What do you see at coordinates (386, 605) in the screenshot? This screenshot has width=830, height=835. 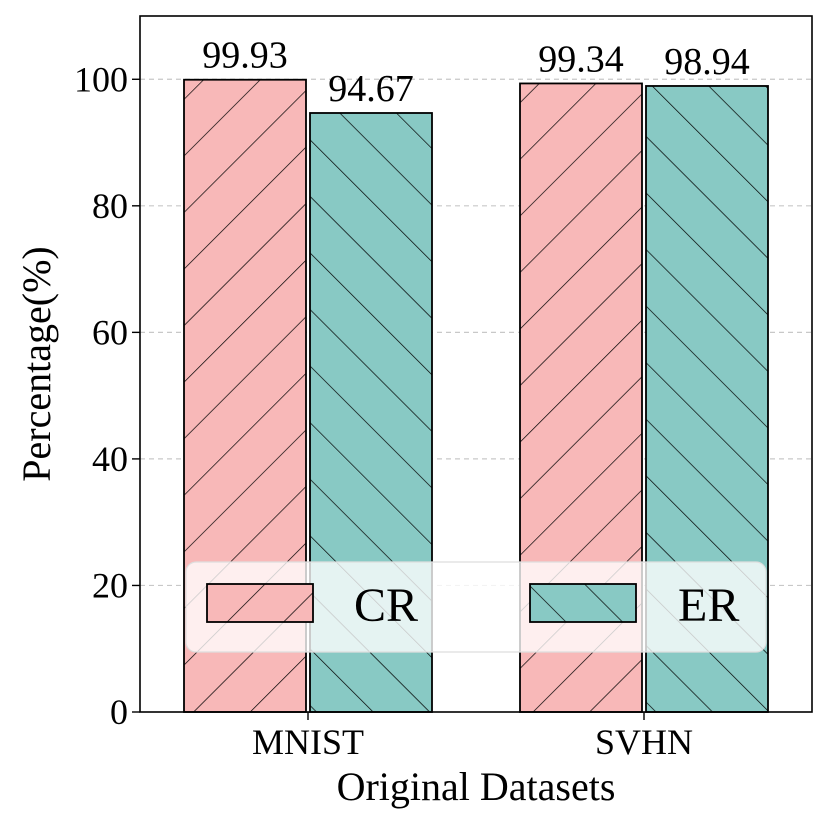 I see `legend-label-cr: CR` at bounding box center [386, 605].